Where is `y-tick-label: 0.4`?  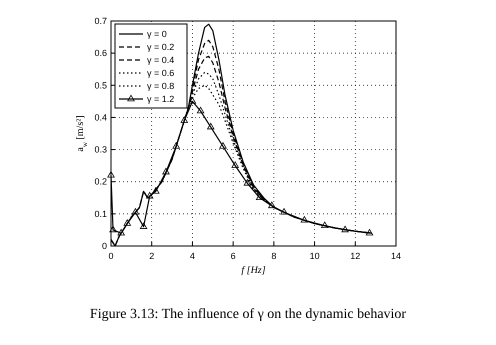 y-tick-label: 0.4 is located at coordinates (100, 117).